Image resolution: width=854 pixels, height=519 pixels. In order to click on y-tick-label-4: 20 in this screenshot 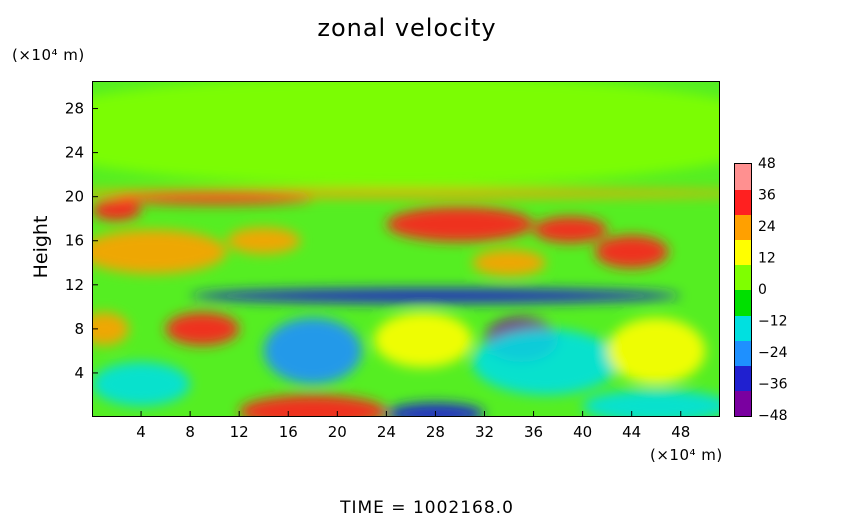, I will do `click(74, 197)`.